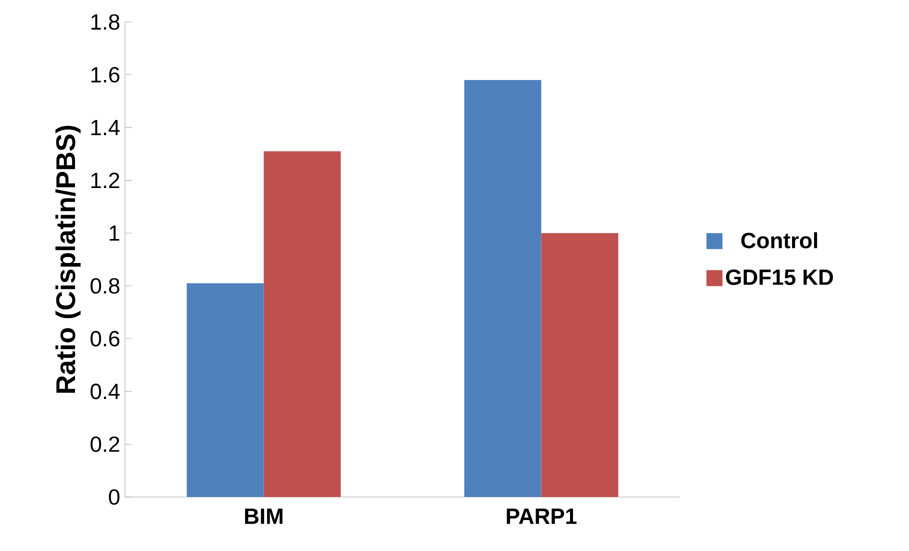 Image resolution: width=909 pixels, height=551 pixels. What do you see at coordinates (105, 286) in the screenshot?
I see `y-tick-label: 0.8` at bounding box center [105, 286].